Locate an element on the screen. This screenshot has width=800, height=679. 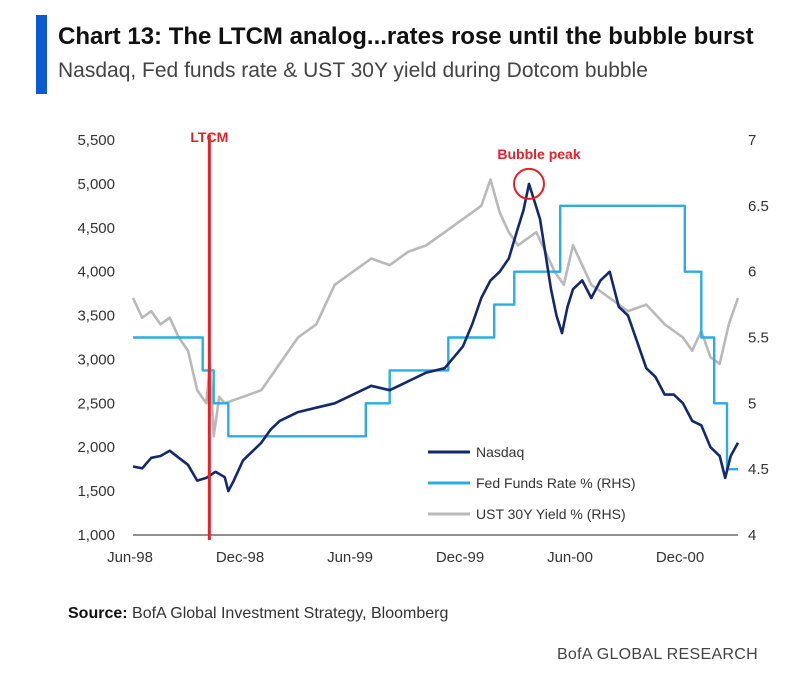
x-tick-label: Jun-00 is located at coordinates (570, 557).